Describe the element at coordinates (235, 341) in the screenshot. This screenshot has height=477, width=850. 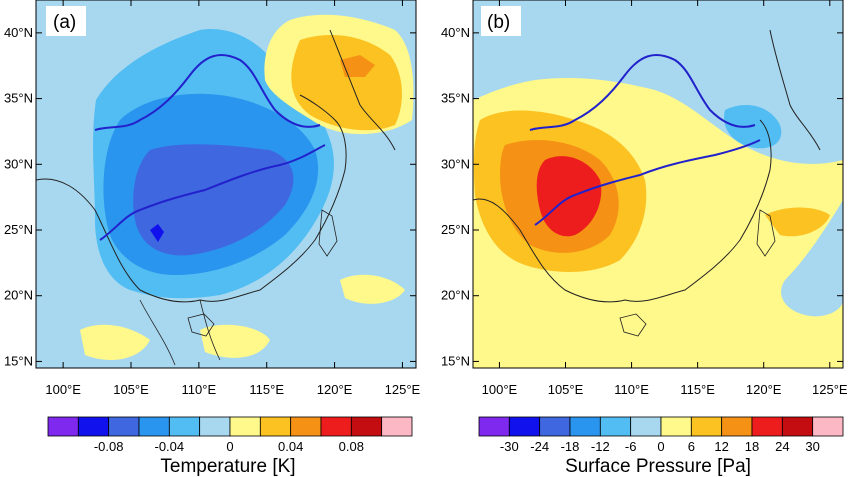
I see `temp-region-yellow-s2` at that location.